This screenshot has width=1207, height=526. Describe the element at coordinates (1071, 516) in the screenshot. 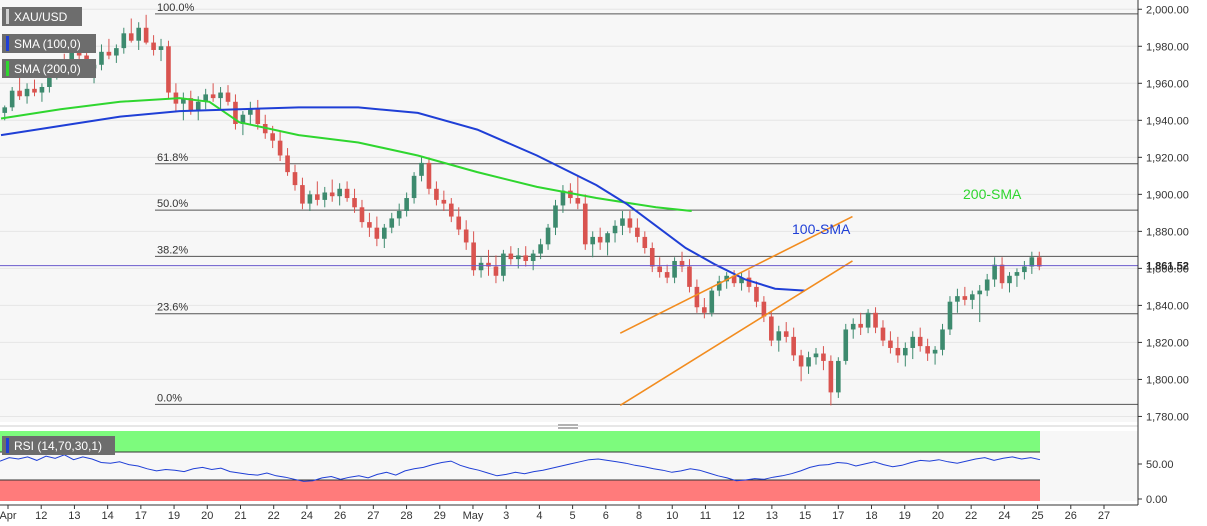

I see `time-tick-label: 26` at that location.